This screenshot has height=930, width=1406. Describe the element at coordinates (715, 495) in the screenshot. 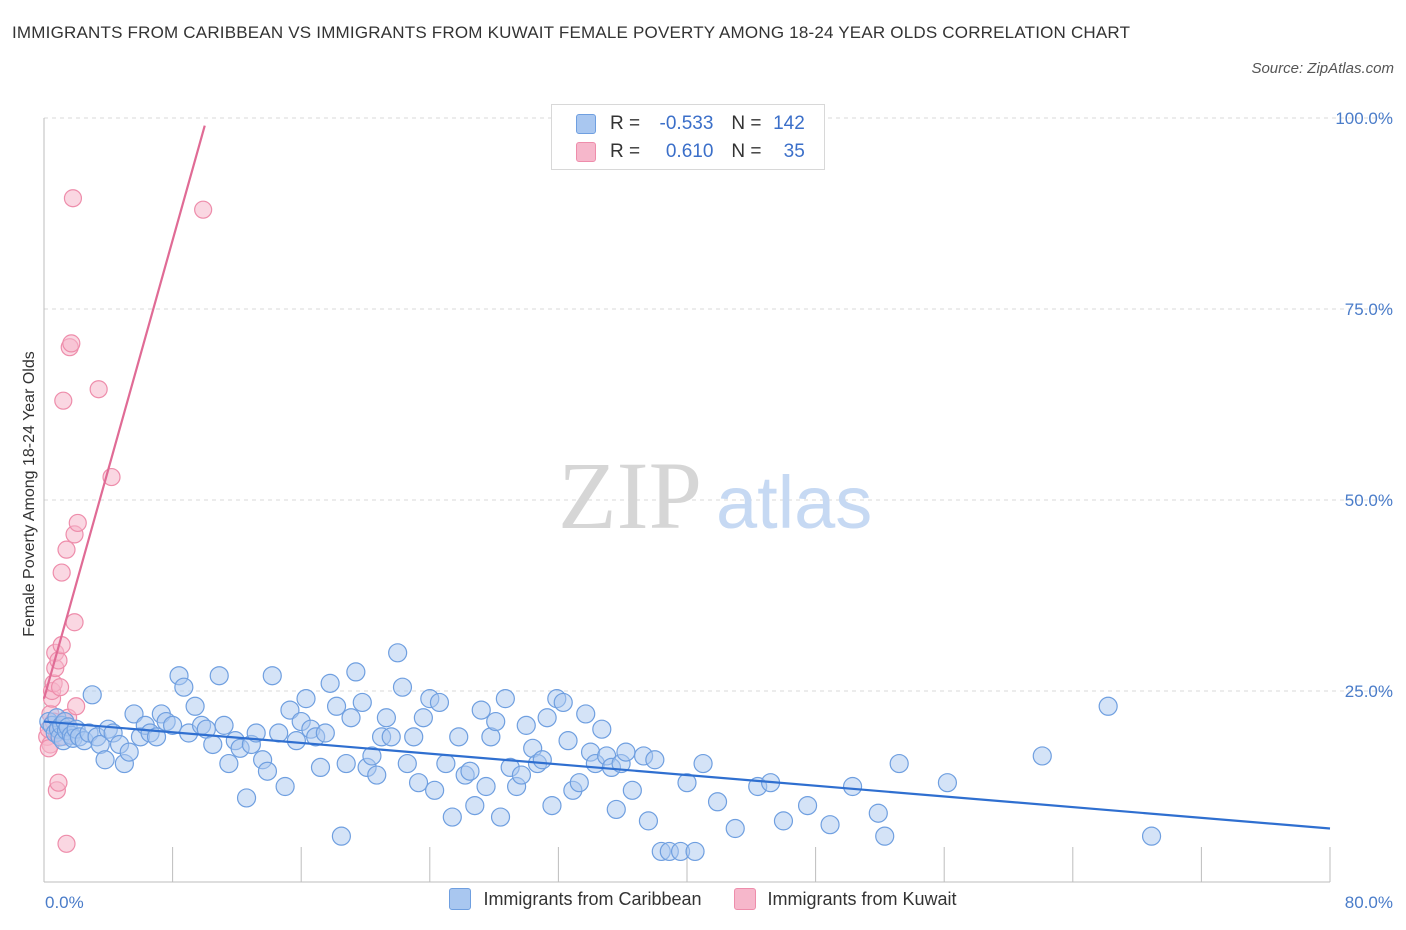

I see `watermark: ZIP atlas` at that location.